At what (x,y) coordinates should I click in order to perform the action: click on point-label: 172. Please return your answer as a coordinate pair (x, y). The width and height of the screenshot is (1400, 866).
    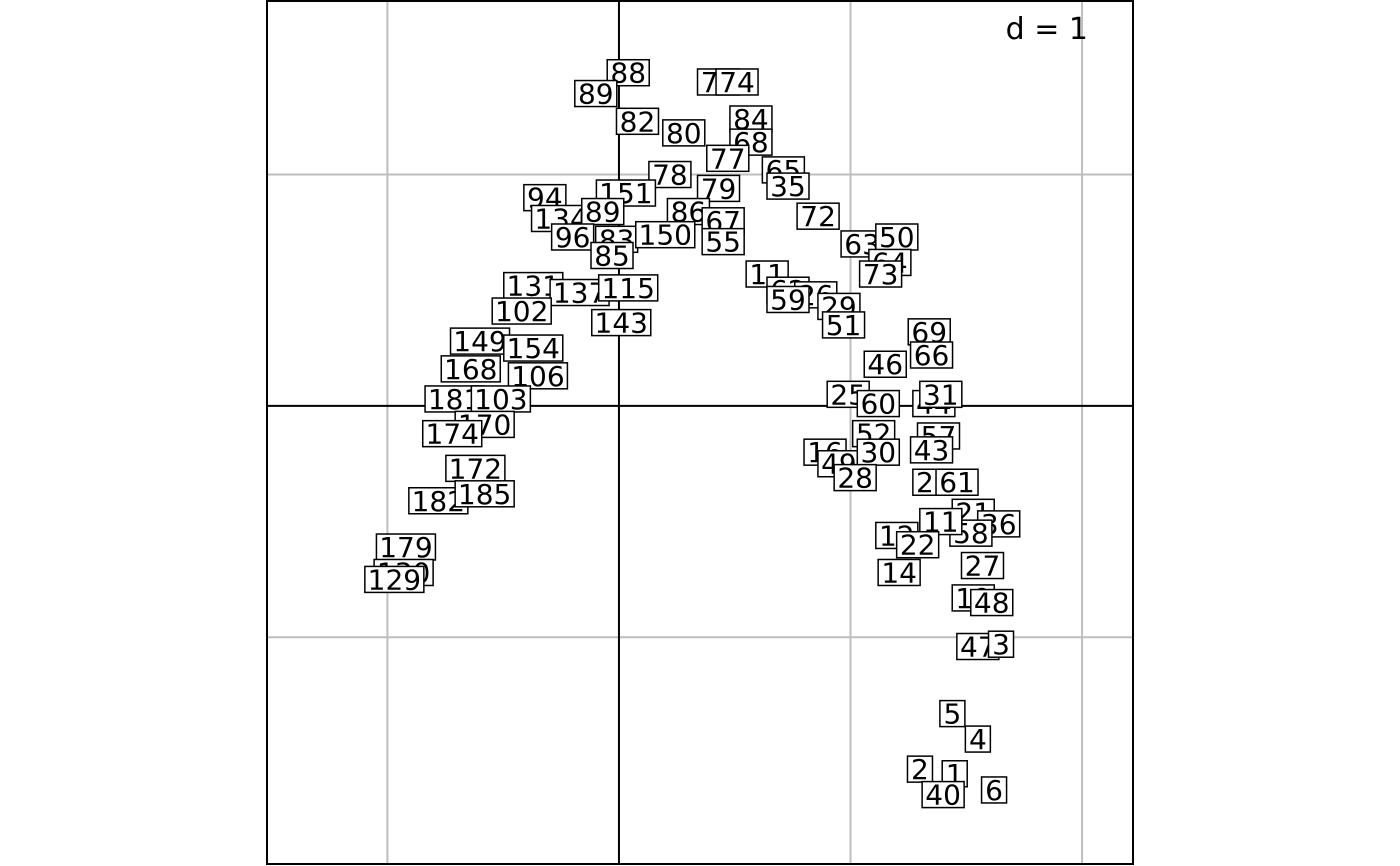
    Looking at the image, I should click on (475, 468).